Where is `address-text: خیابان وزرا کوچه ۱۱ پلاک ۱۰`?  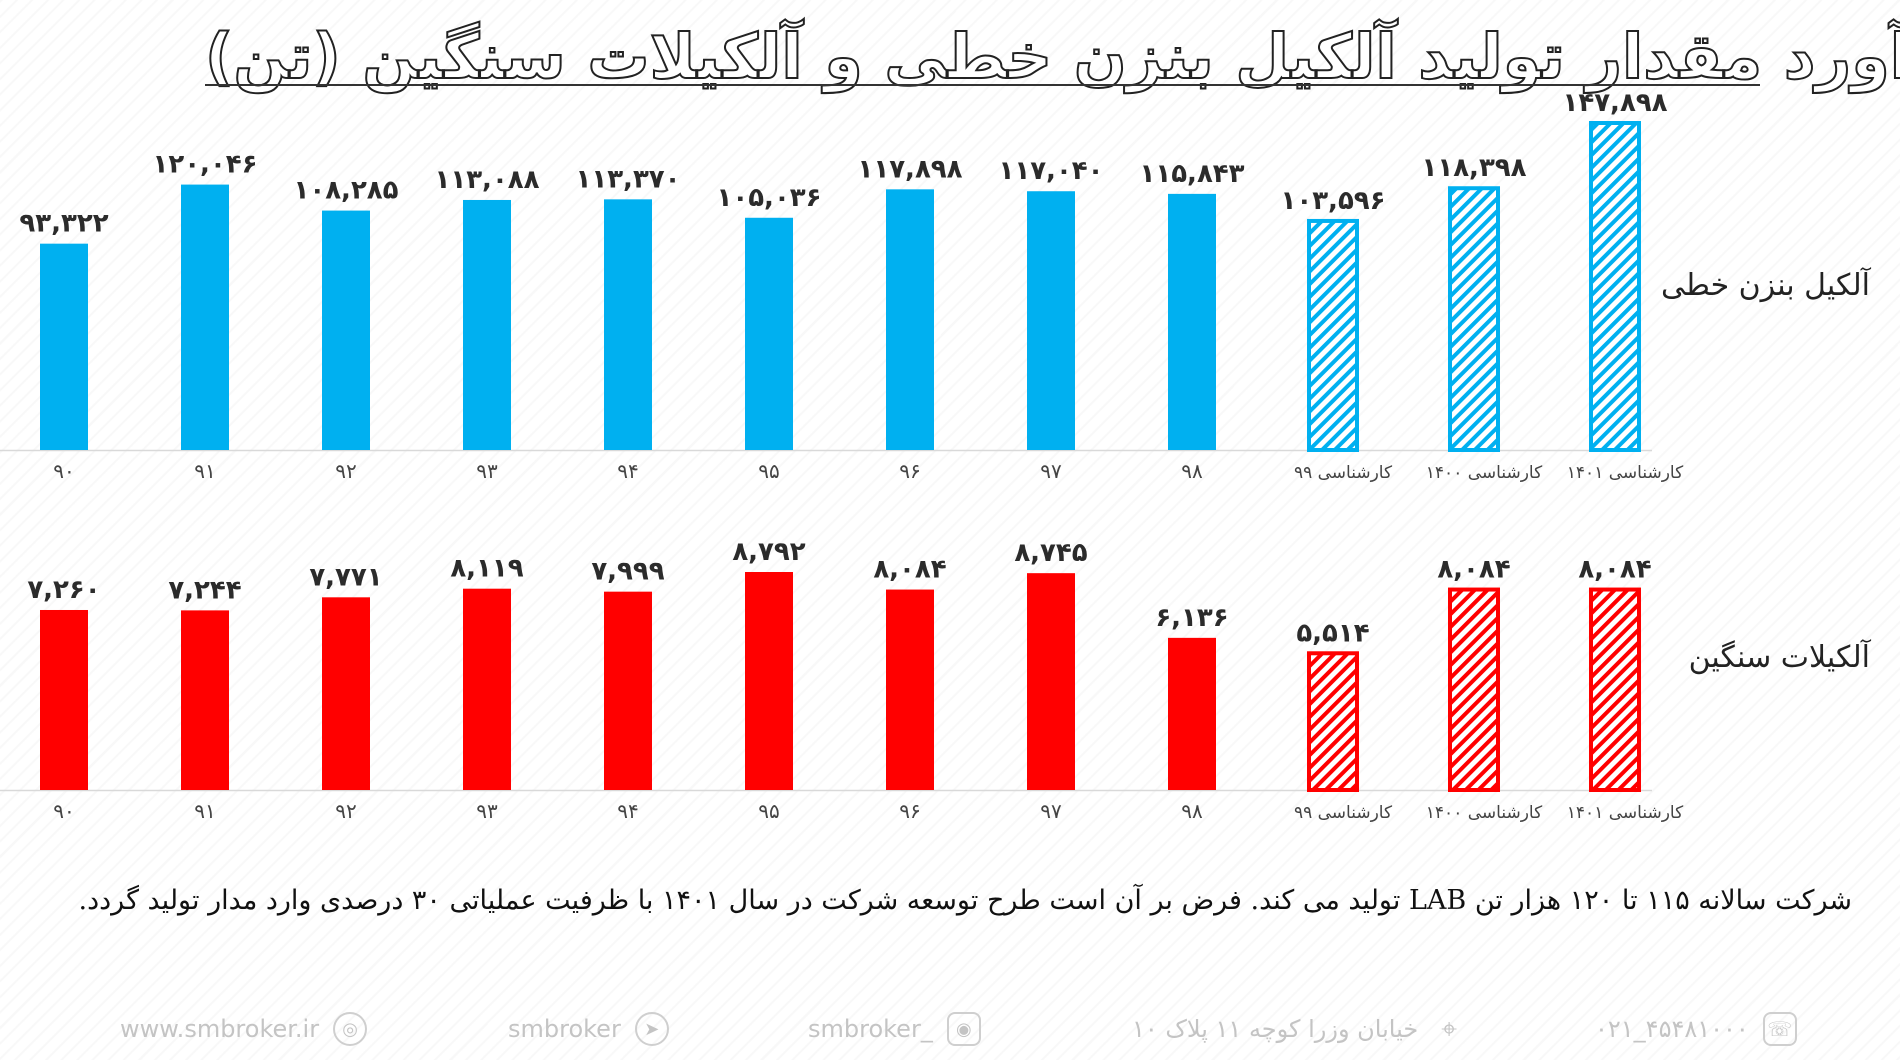
address-text: خیابان وزرا کوچه ۱۱ پلاک ۱۰ is located at coordinates (1275, 1029).